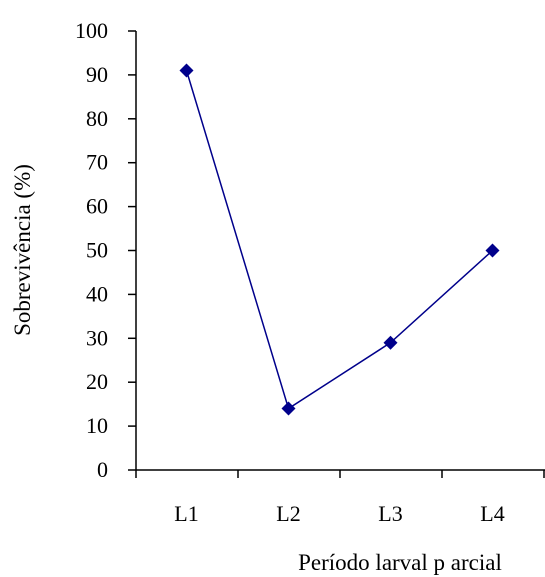 Image resolution: width=545 pixels, height=577 pixels. I want to click on x-axis-title: Período larval p arcial, so click(400, 562).